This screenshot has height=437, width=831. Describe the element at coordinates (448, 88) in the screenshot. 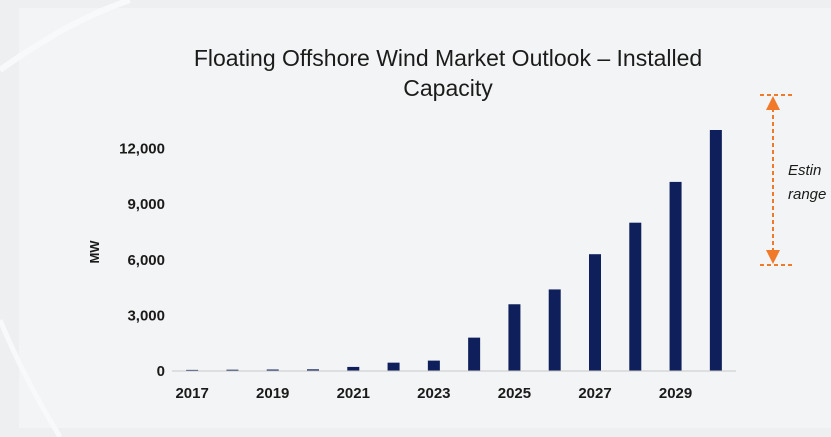

I see `chart-title-line-2: Capacity` at that location.